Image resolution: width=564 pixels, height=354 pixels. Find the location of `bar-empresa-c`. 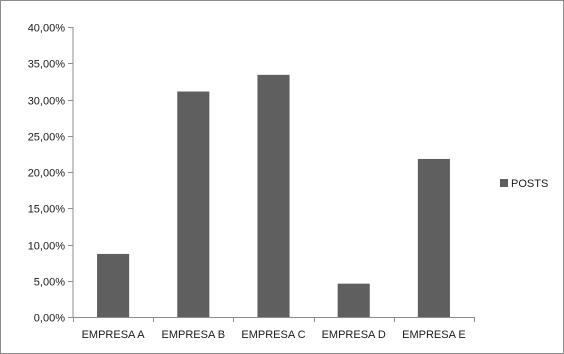

bar-empresa-c is located at coordinates (273, 195).